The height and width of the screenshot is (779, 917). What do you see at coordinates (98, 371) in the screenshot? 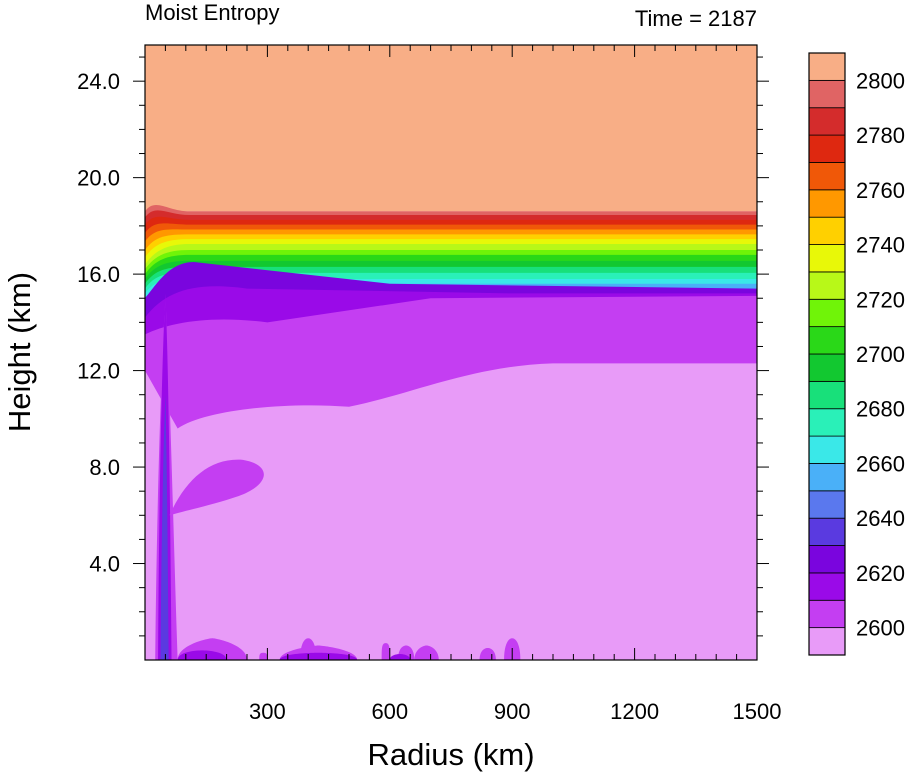
I see `y-tick-label: 12.0` at bounding box center [98, 371].